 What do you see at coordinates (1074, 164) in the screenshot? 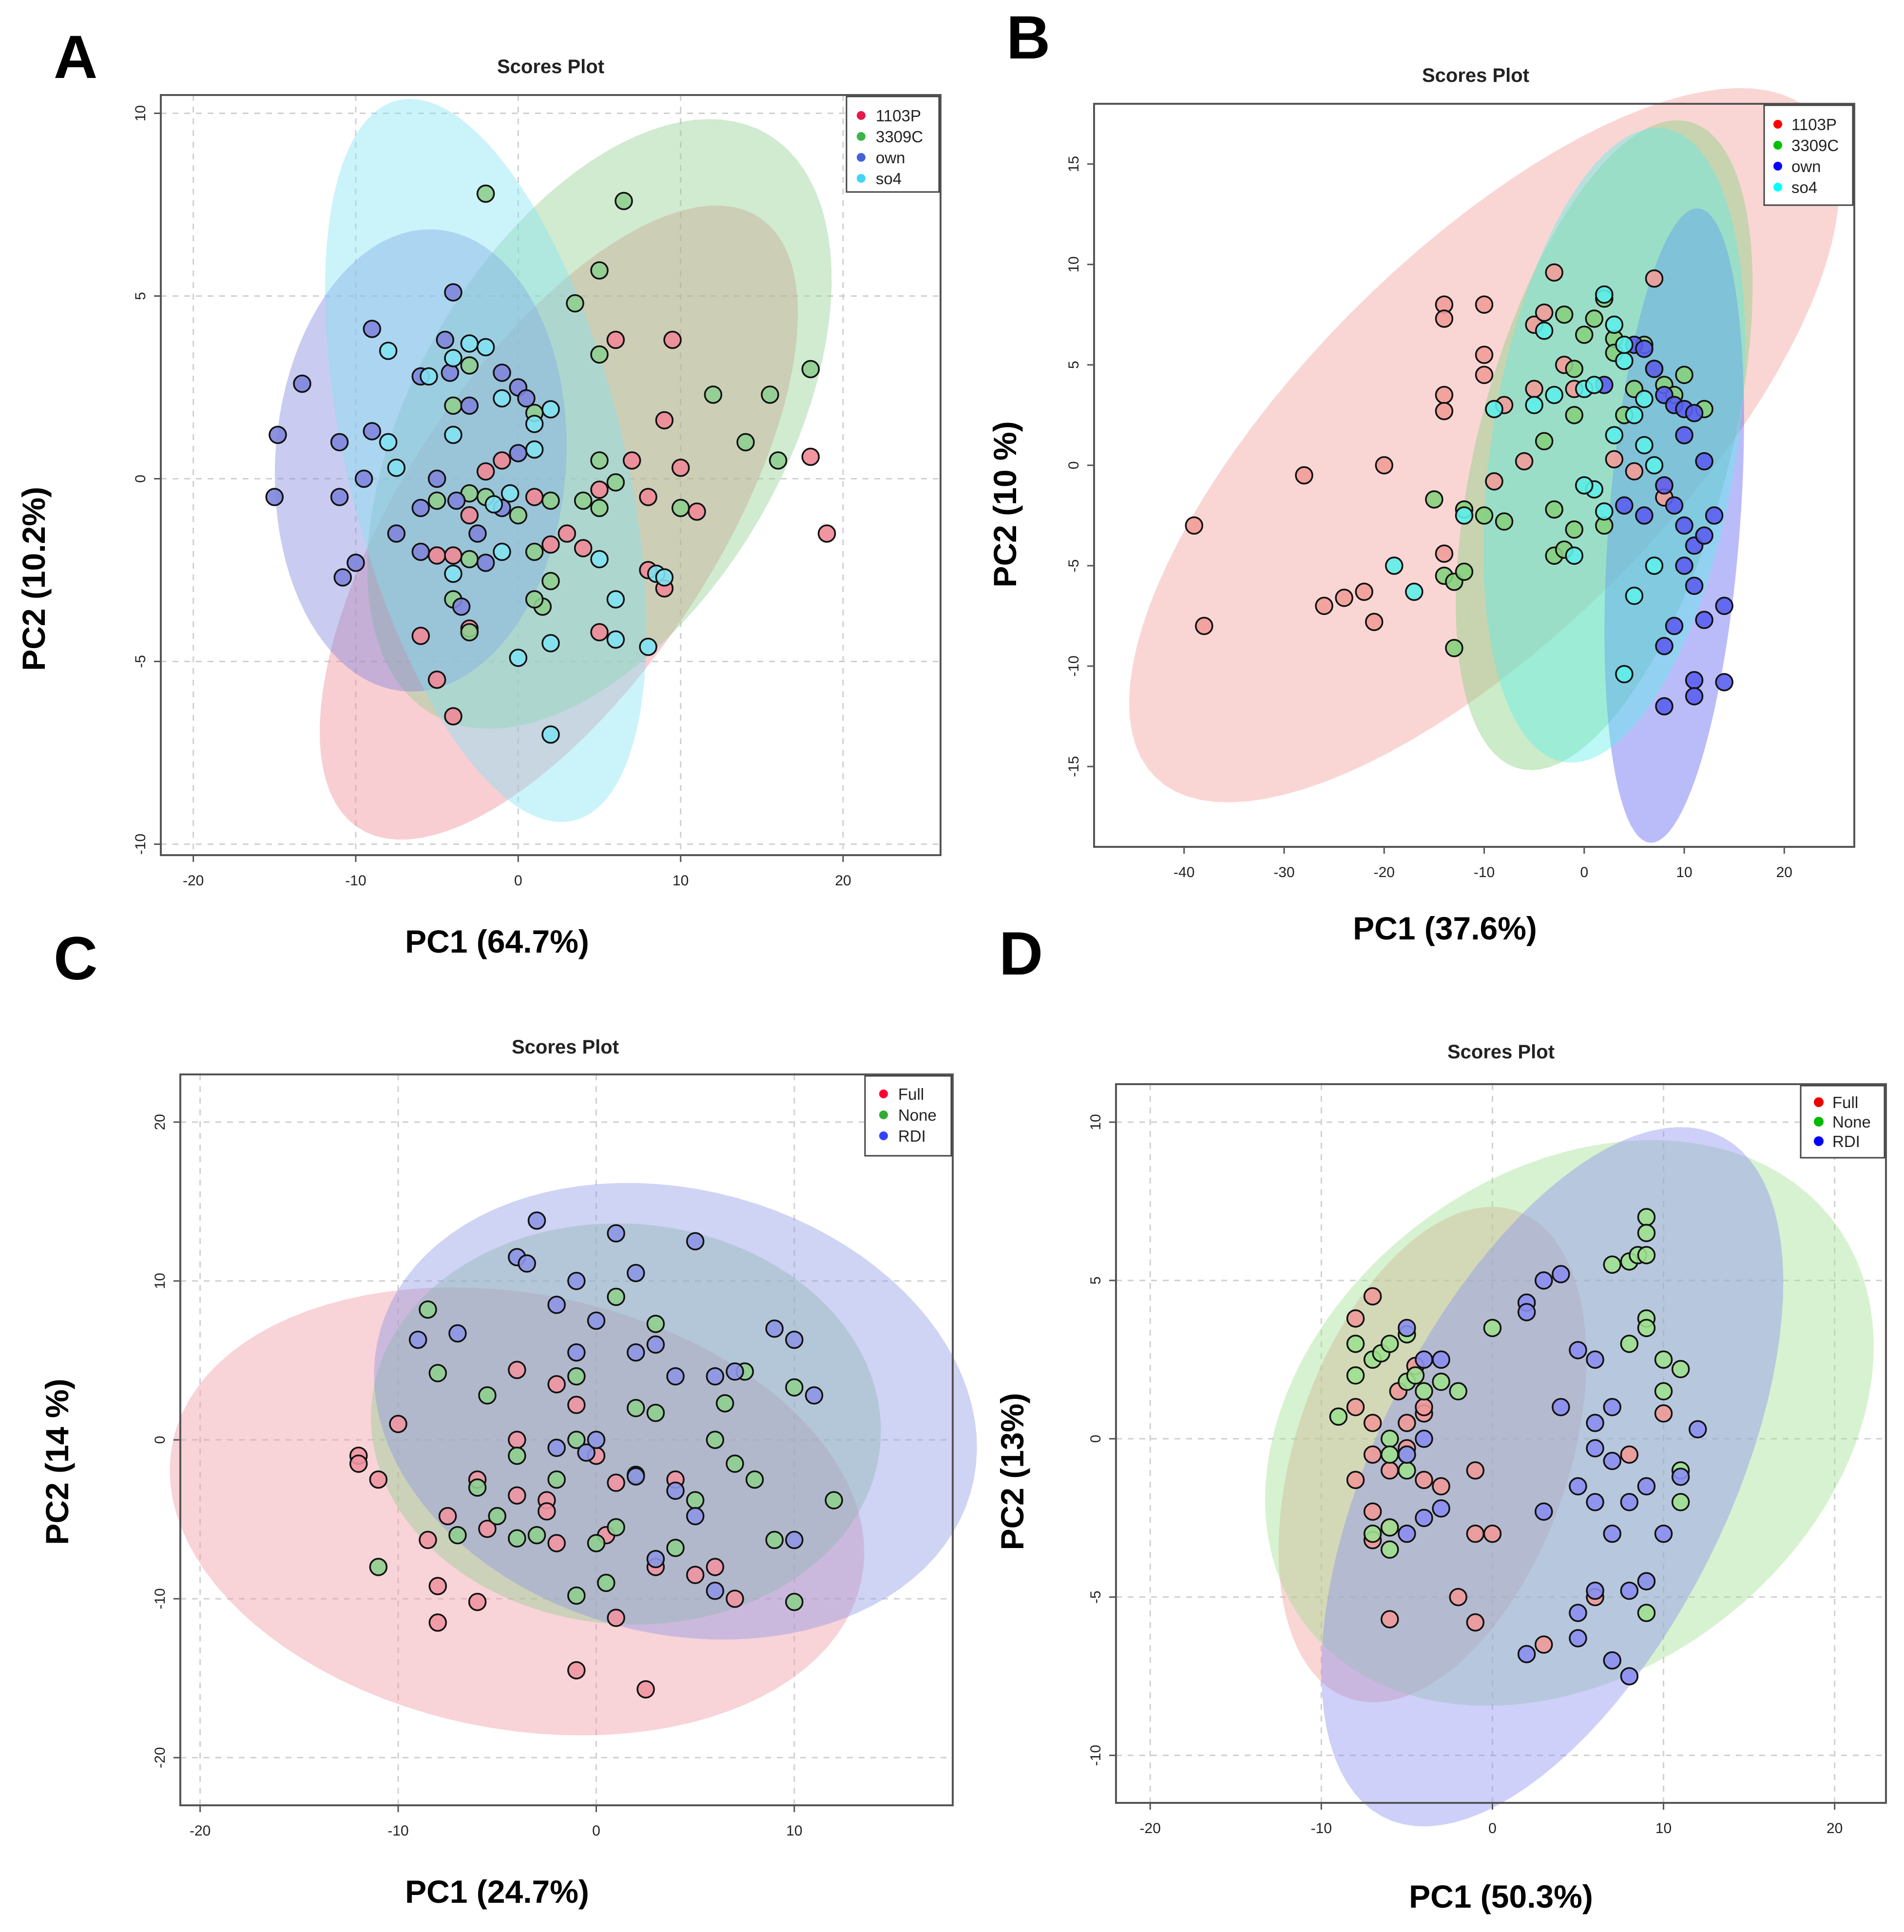
I see `panel-b-y-tick-label: 15` at bounding box center [1074, 164].